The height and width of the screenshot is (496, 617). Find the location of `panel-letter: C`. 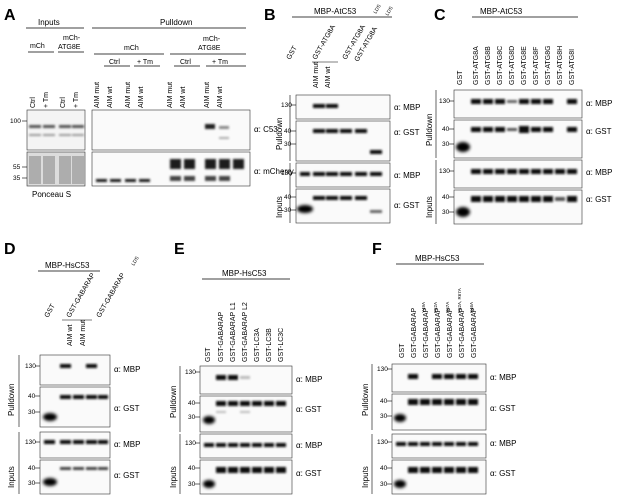

panel-letter: C is located at coordinates (440, 15).